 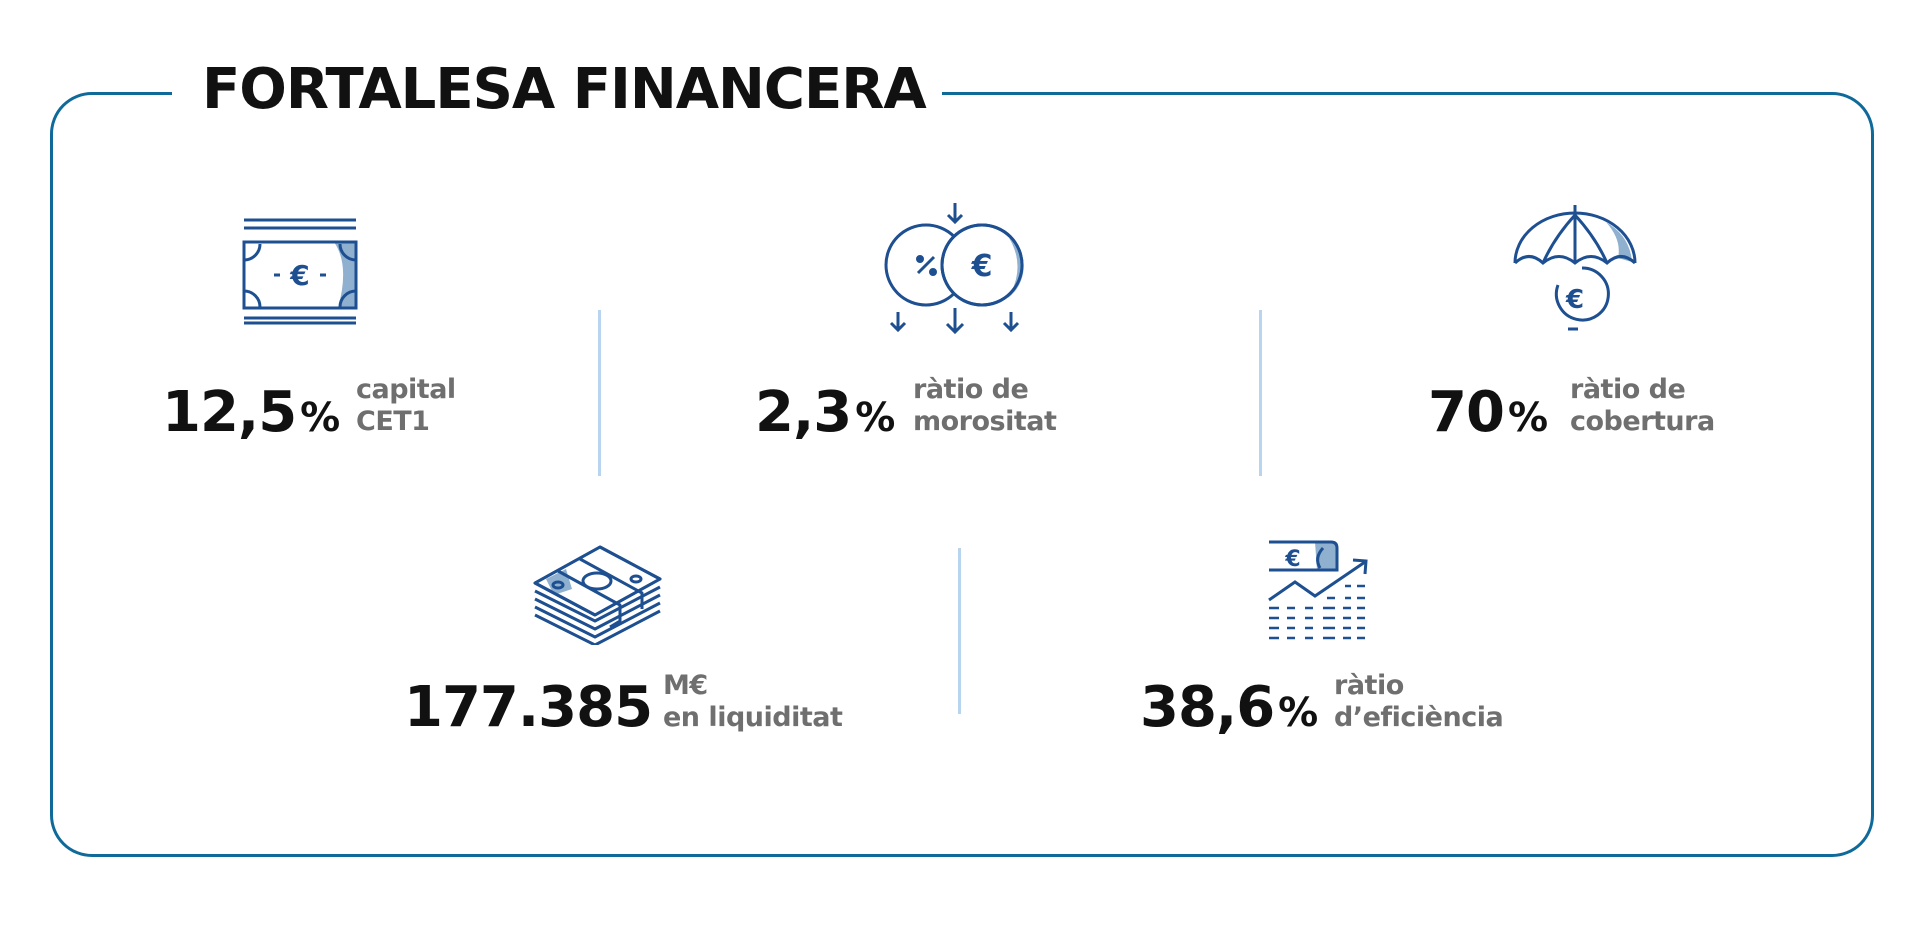 What do you see at coordinates (753, 717) in the screenshot?
I see `stat-label-line2: en liquiditat` at bounding box center [753, 717].